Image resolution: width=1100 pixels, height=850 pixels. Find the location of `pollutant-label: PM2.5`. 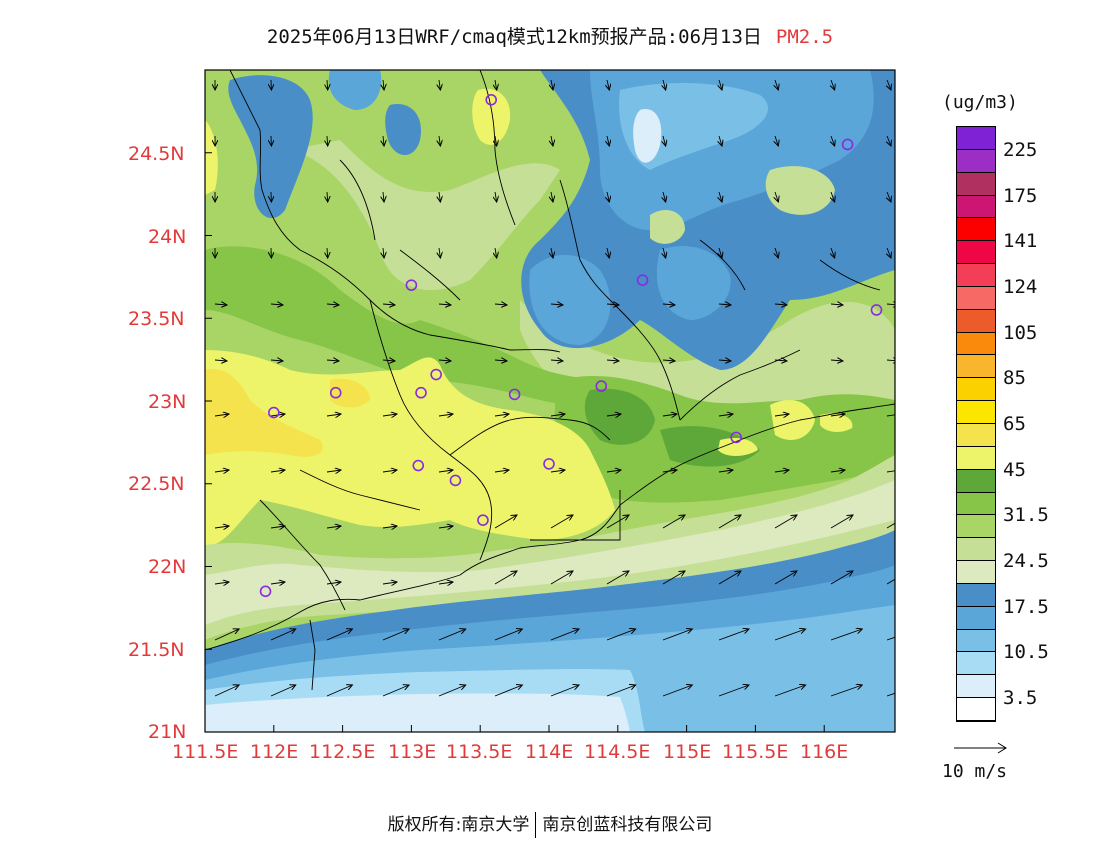

pollutant-label: PM2.5 is located at coordinates (804, 37).